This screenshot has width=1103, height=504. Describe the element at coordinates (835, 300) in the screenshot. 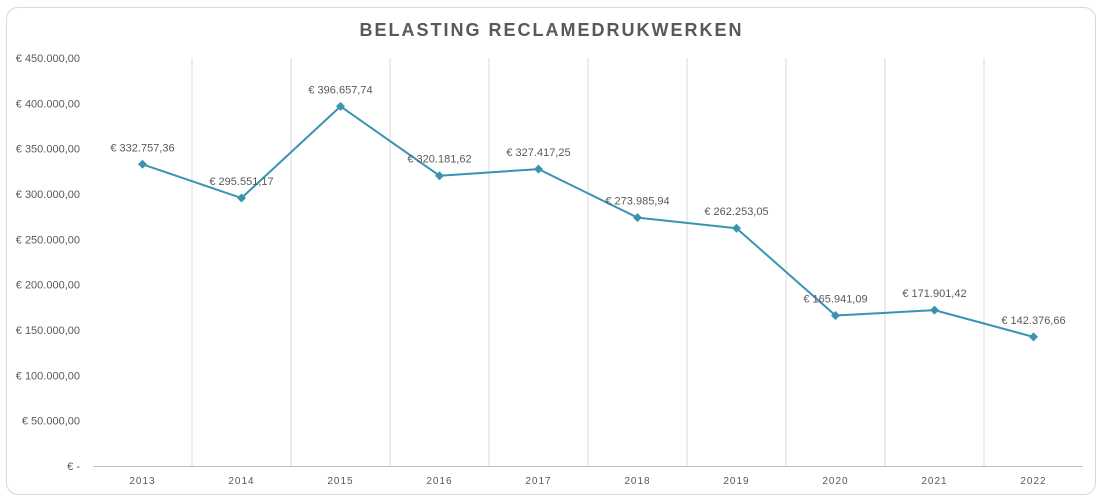

I see `data-label: € 165.941,09` at that location.